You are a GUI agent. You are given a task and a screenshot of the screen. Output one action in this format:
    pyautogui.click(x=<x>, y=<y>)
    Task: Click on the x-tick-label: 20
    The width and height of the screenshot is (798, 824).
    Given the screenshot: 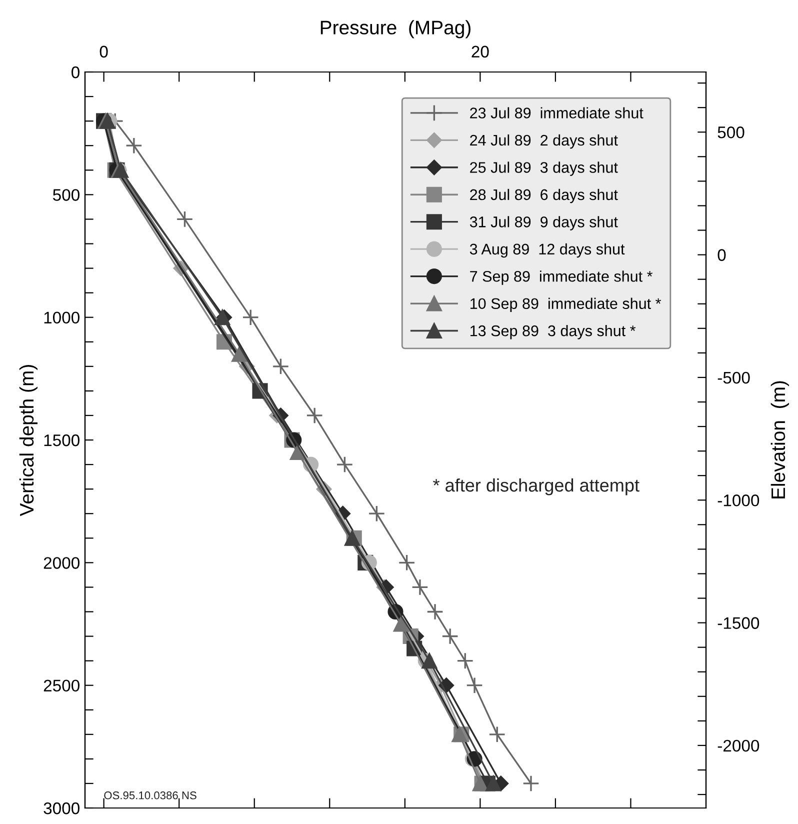 What is the action you would take?
    pyautogui.click(x=480, y=52)
    